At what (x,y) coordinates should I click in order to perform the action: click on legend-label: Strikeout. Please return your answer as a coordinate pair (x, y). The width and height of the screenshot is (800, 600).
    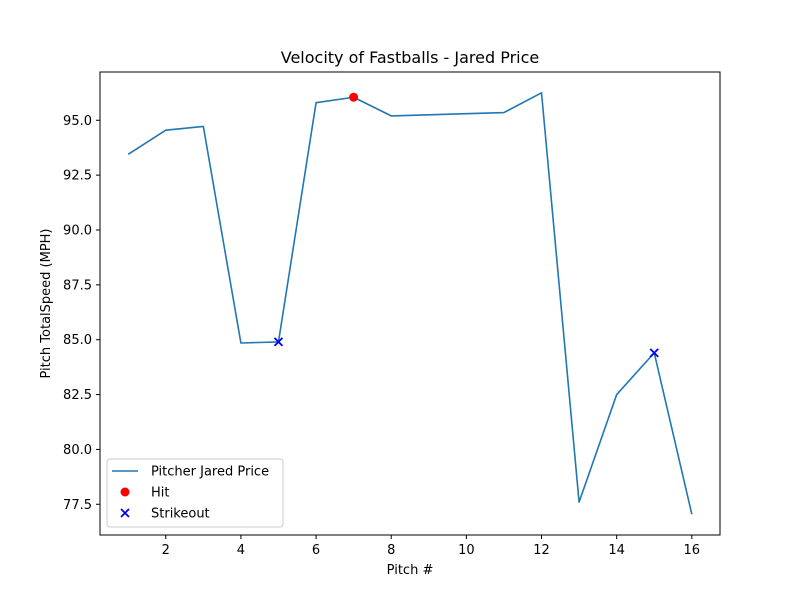
    Looking at the image, I should click on (180, 514).